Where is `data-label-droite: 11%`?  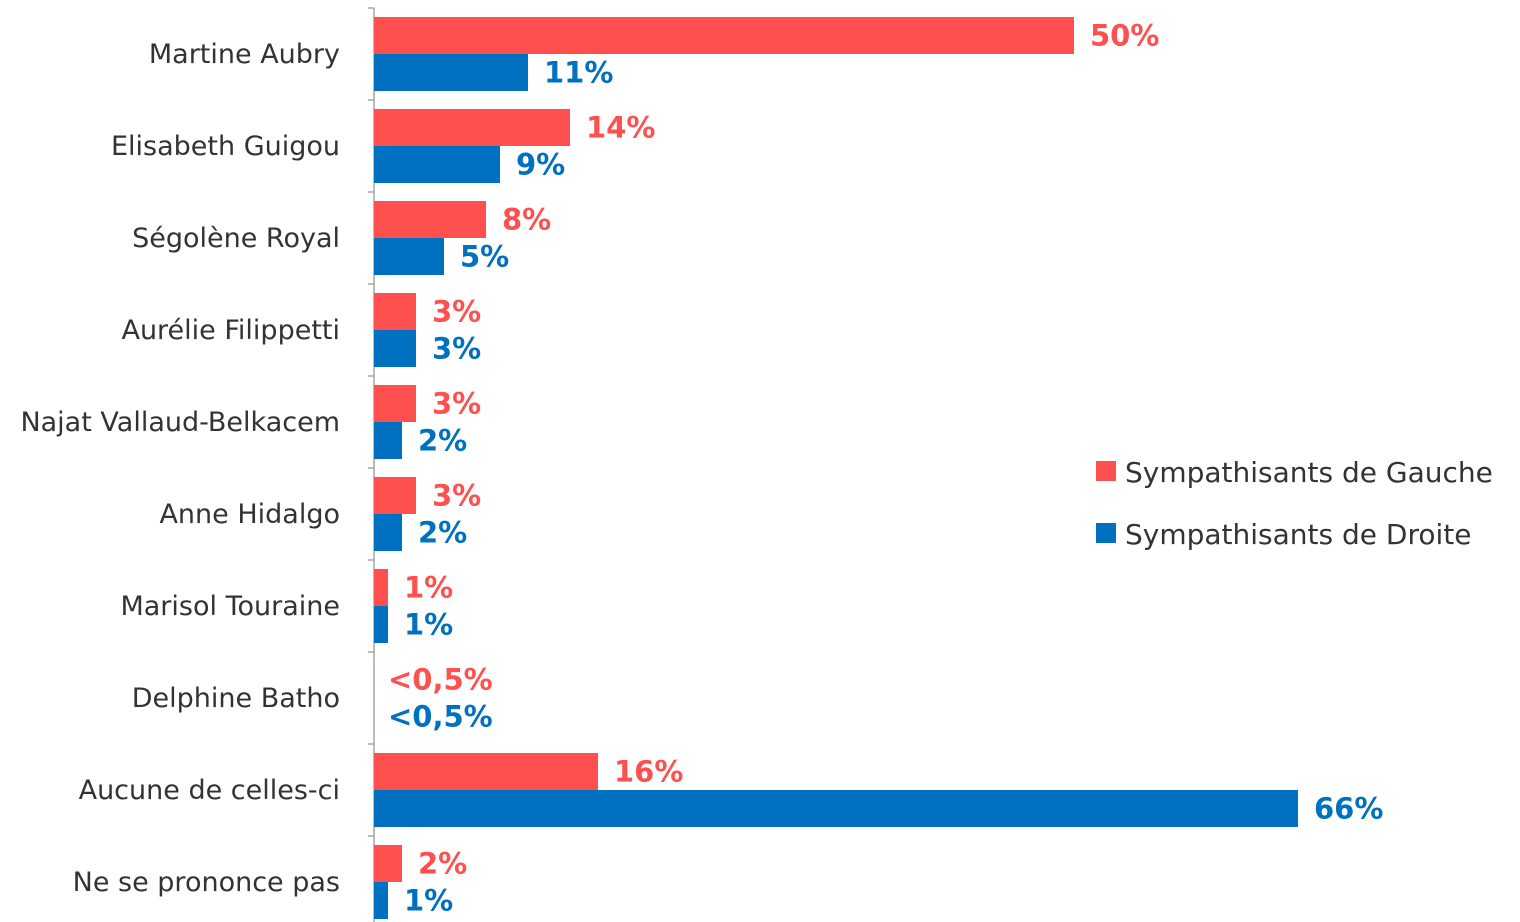
data-label-droite: 11% is located at coordinates (578, 73).